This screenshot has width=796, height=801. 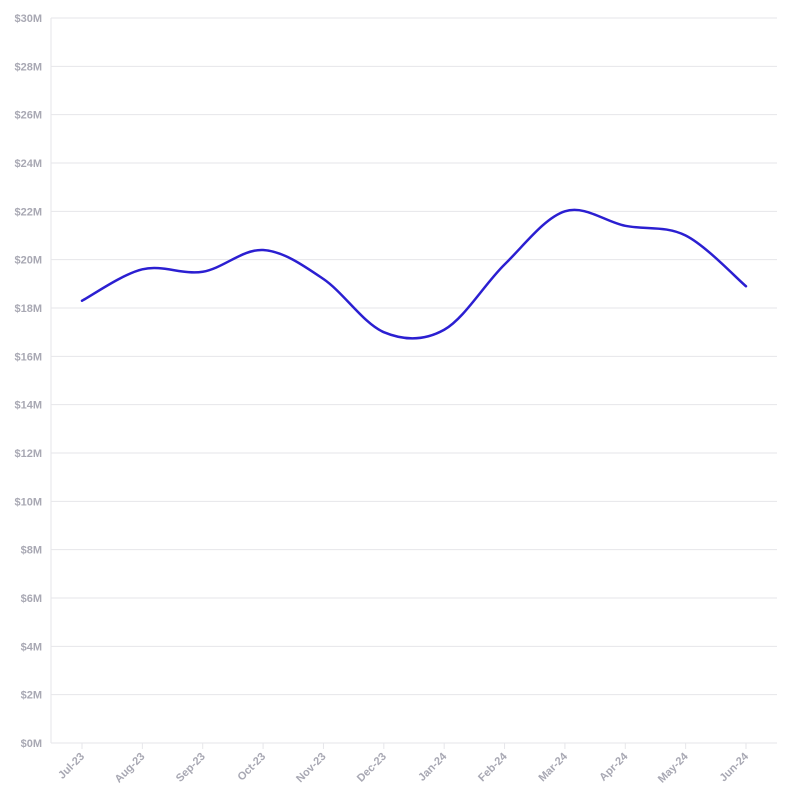 What do you see at coordinates (433, 767) in the screenshot?
I see `x-tick-label: Jan-24` at bounding box center [433, 767].